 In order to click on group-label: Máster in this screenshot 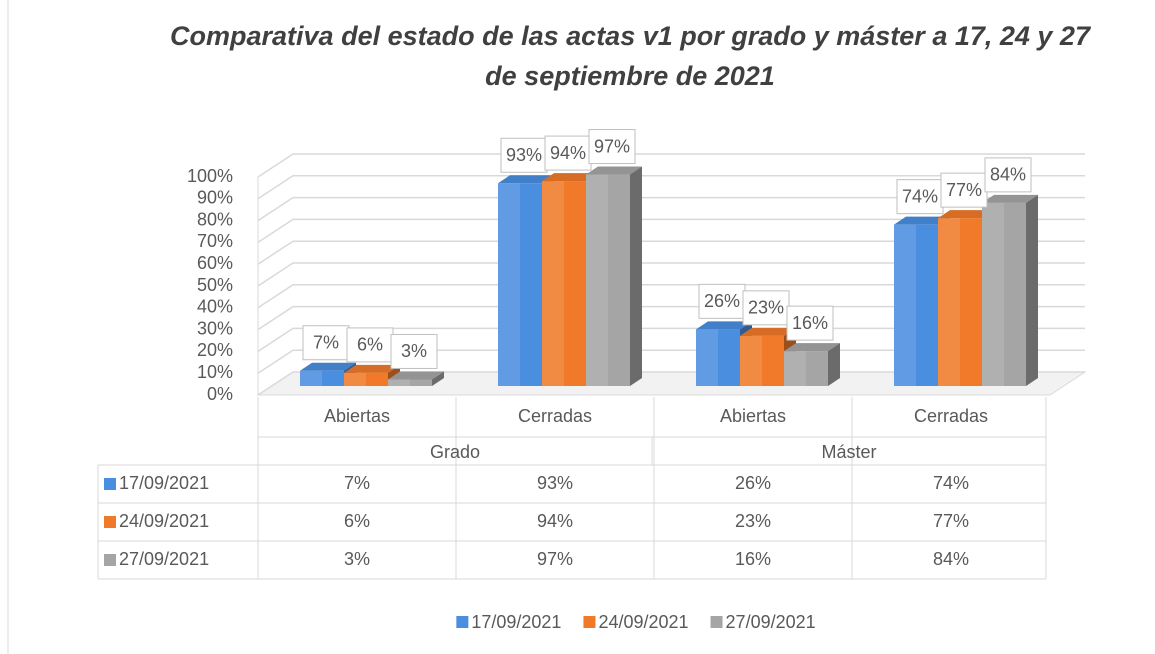, I will do `click(848, 452)`.